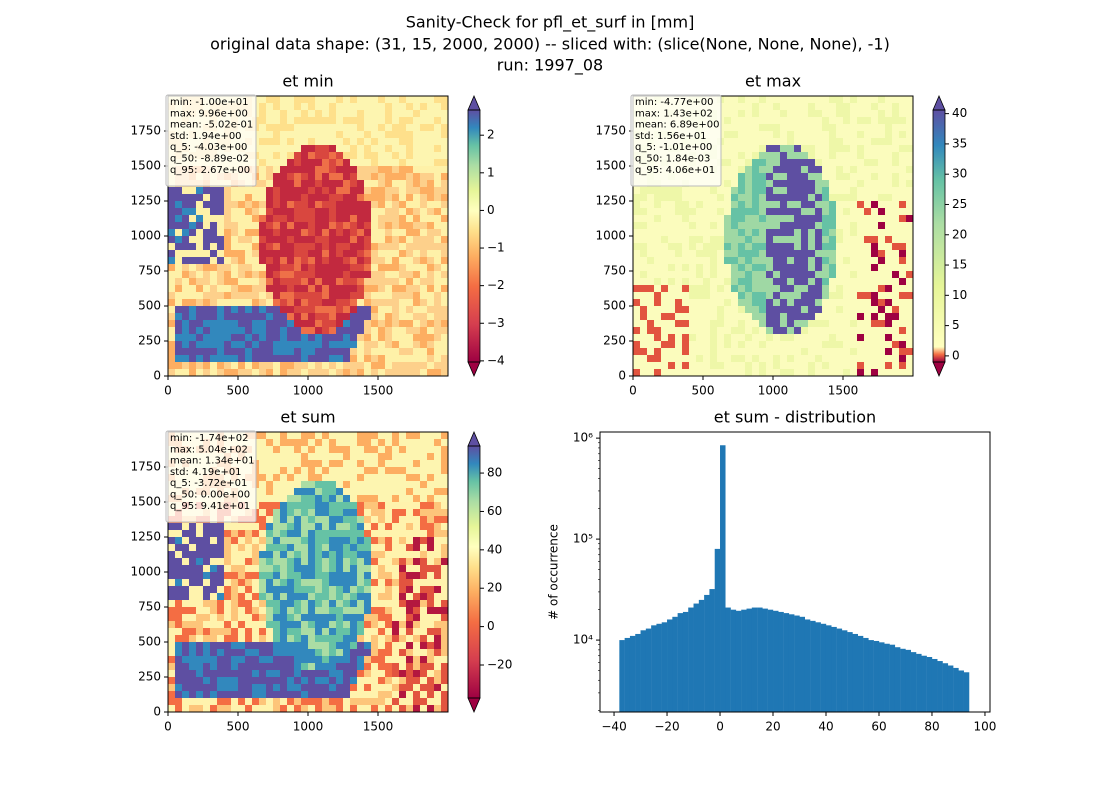 The image size is (1100, 800). Describe the element at coordinates (157, 376) in the screenshot. I see `y-tick-label: 0` at that location.